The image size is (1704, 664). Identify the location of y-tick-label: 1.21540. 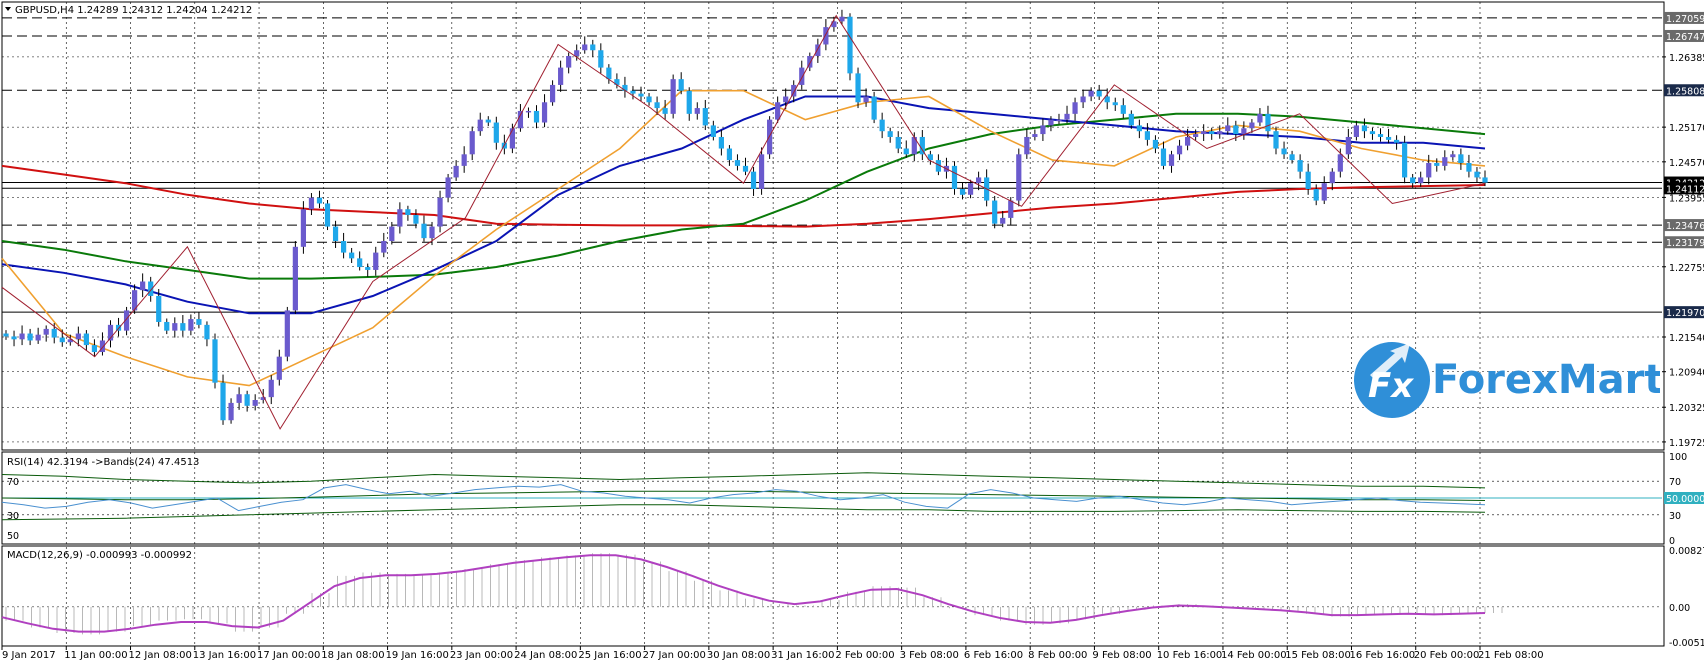
(1686, 338).